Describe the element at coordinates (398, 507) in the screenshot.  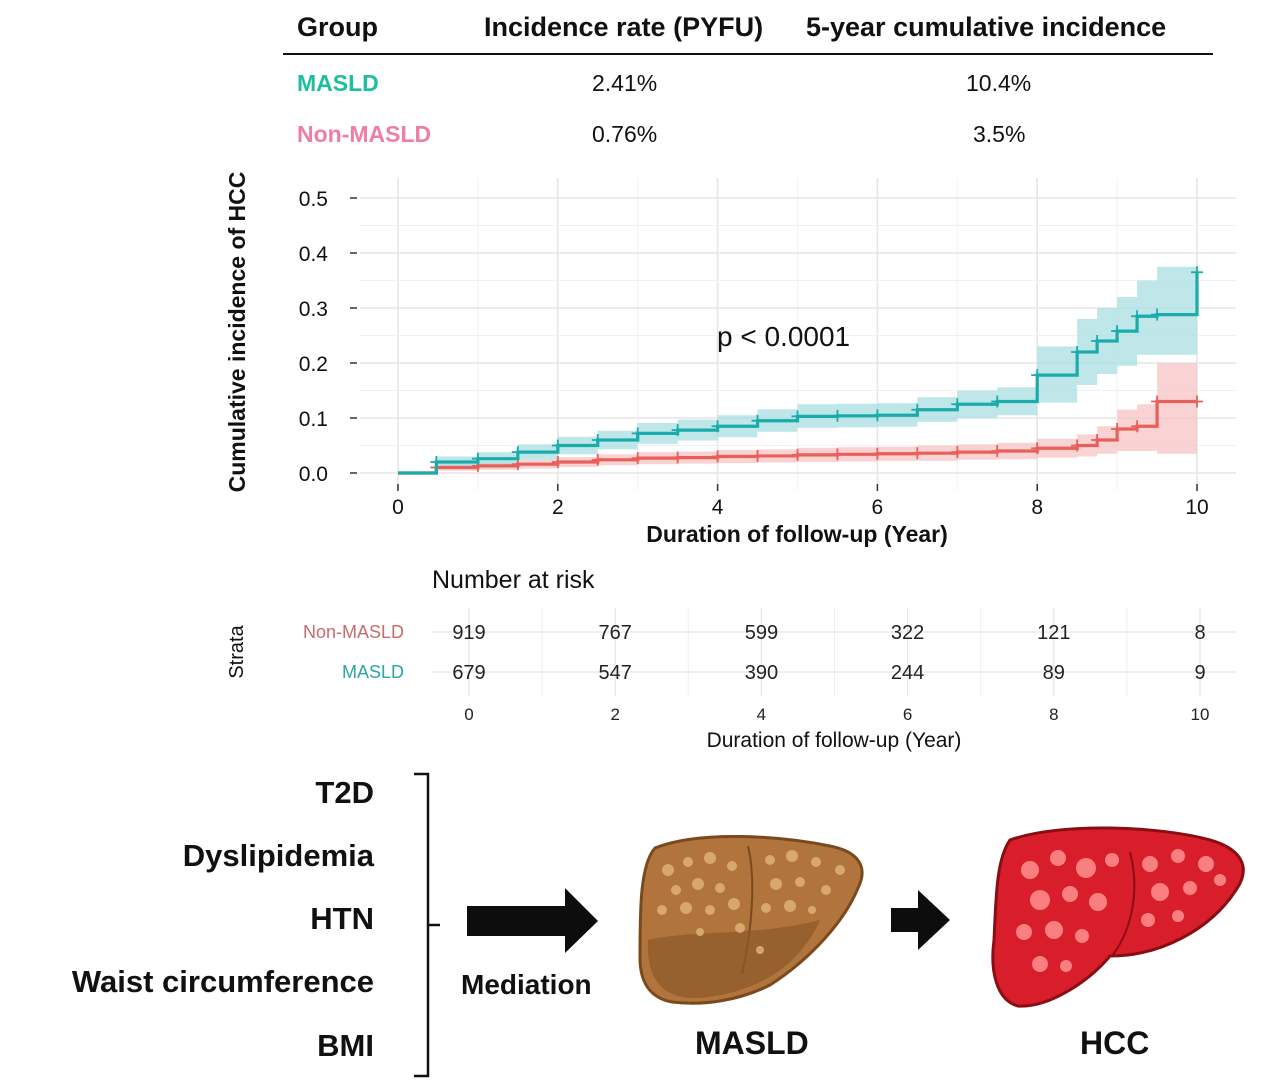
I see `x-tick-label: 0` at that location.